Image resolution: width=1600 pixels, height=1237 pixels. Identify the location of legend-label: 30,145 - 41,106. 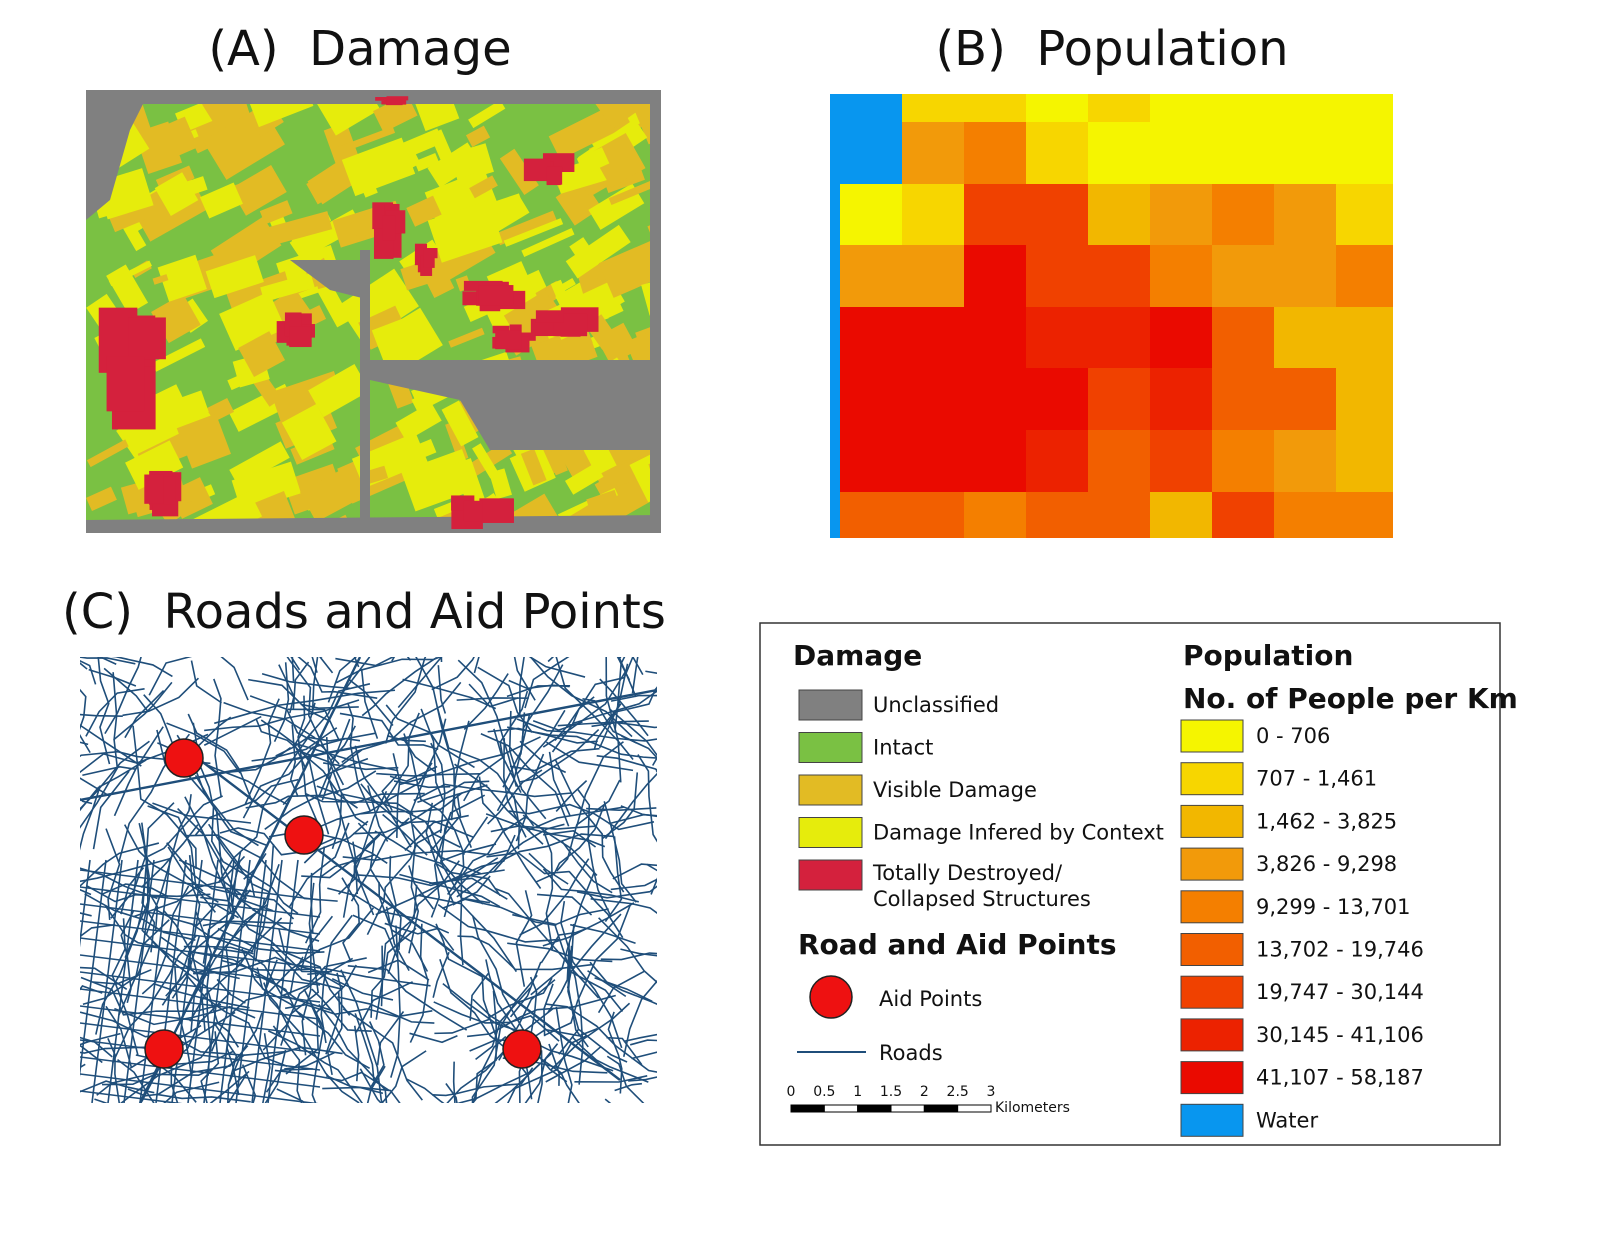
(1340, 1035).